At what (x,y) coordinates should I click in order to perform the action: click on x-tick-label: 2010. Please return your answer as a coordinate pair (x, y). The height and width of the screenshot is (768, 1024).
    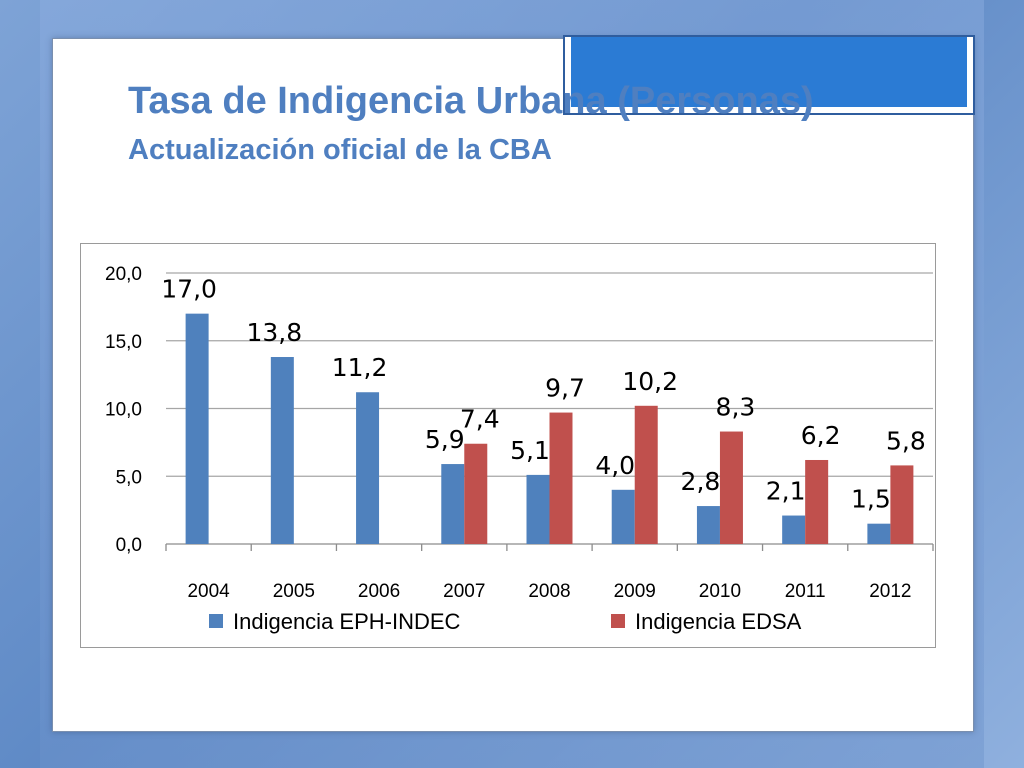
    Looking at the image, I should click on (720, 591).